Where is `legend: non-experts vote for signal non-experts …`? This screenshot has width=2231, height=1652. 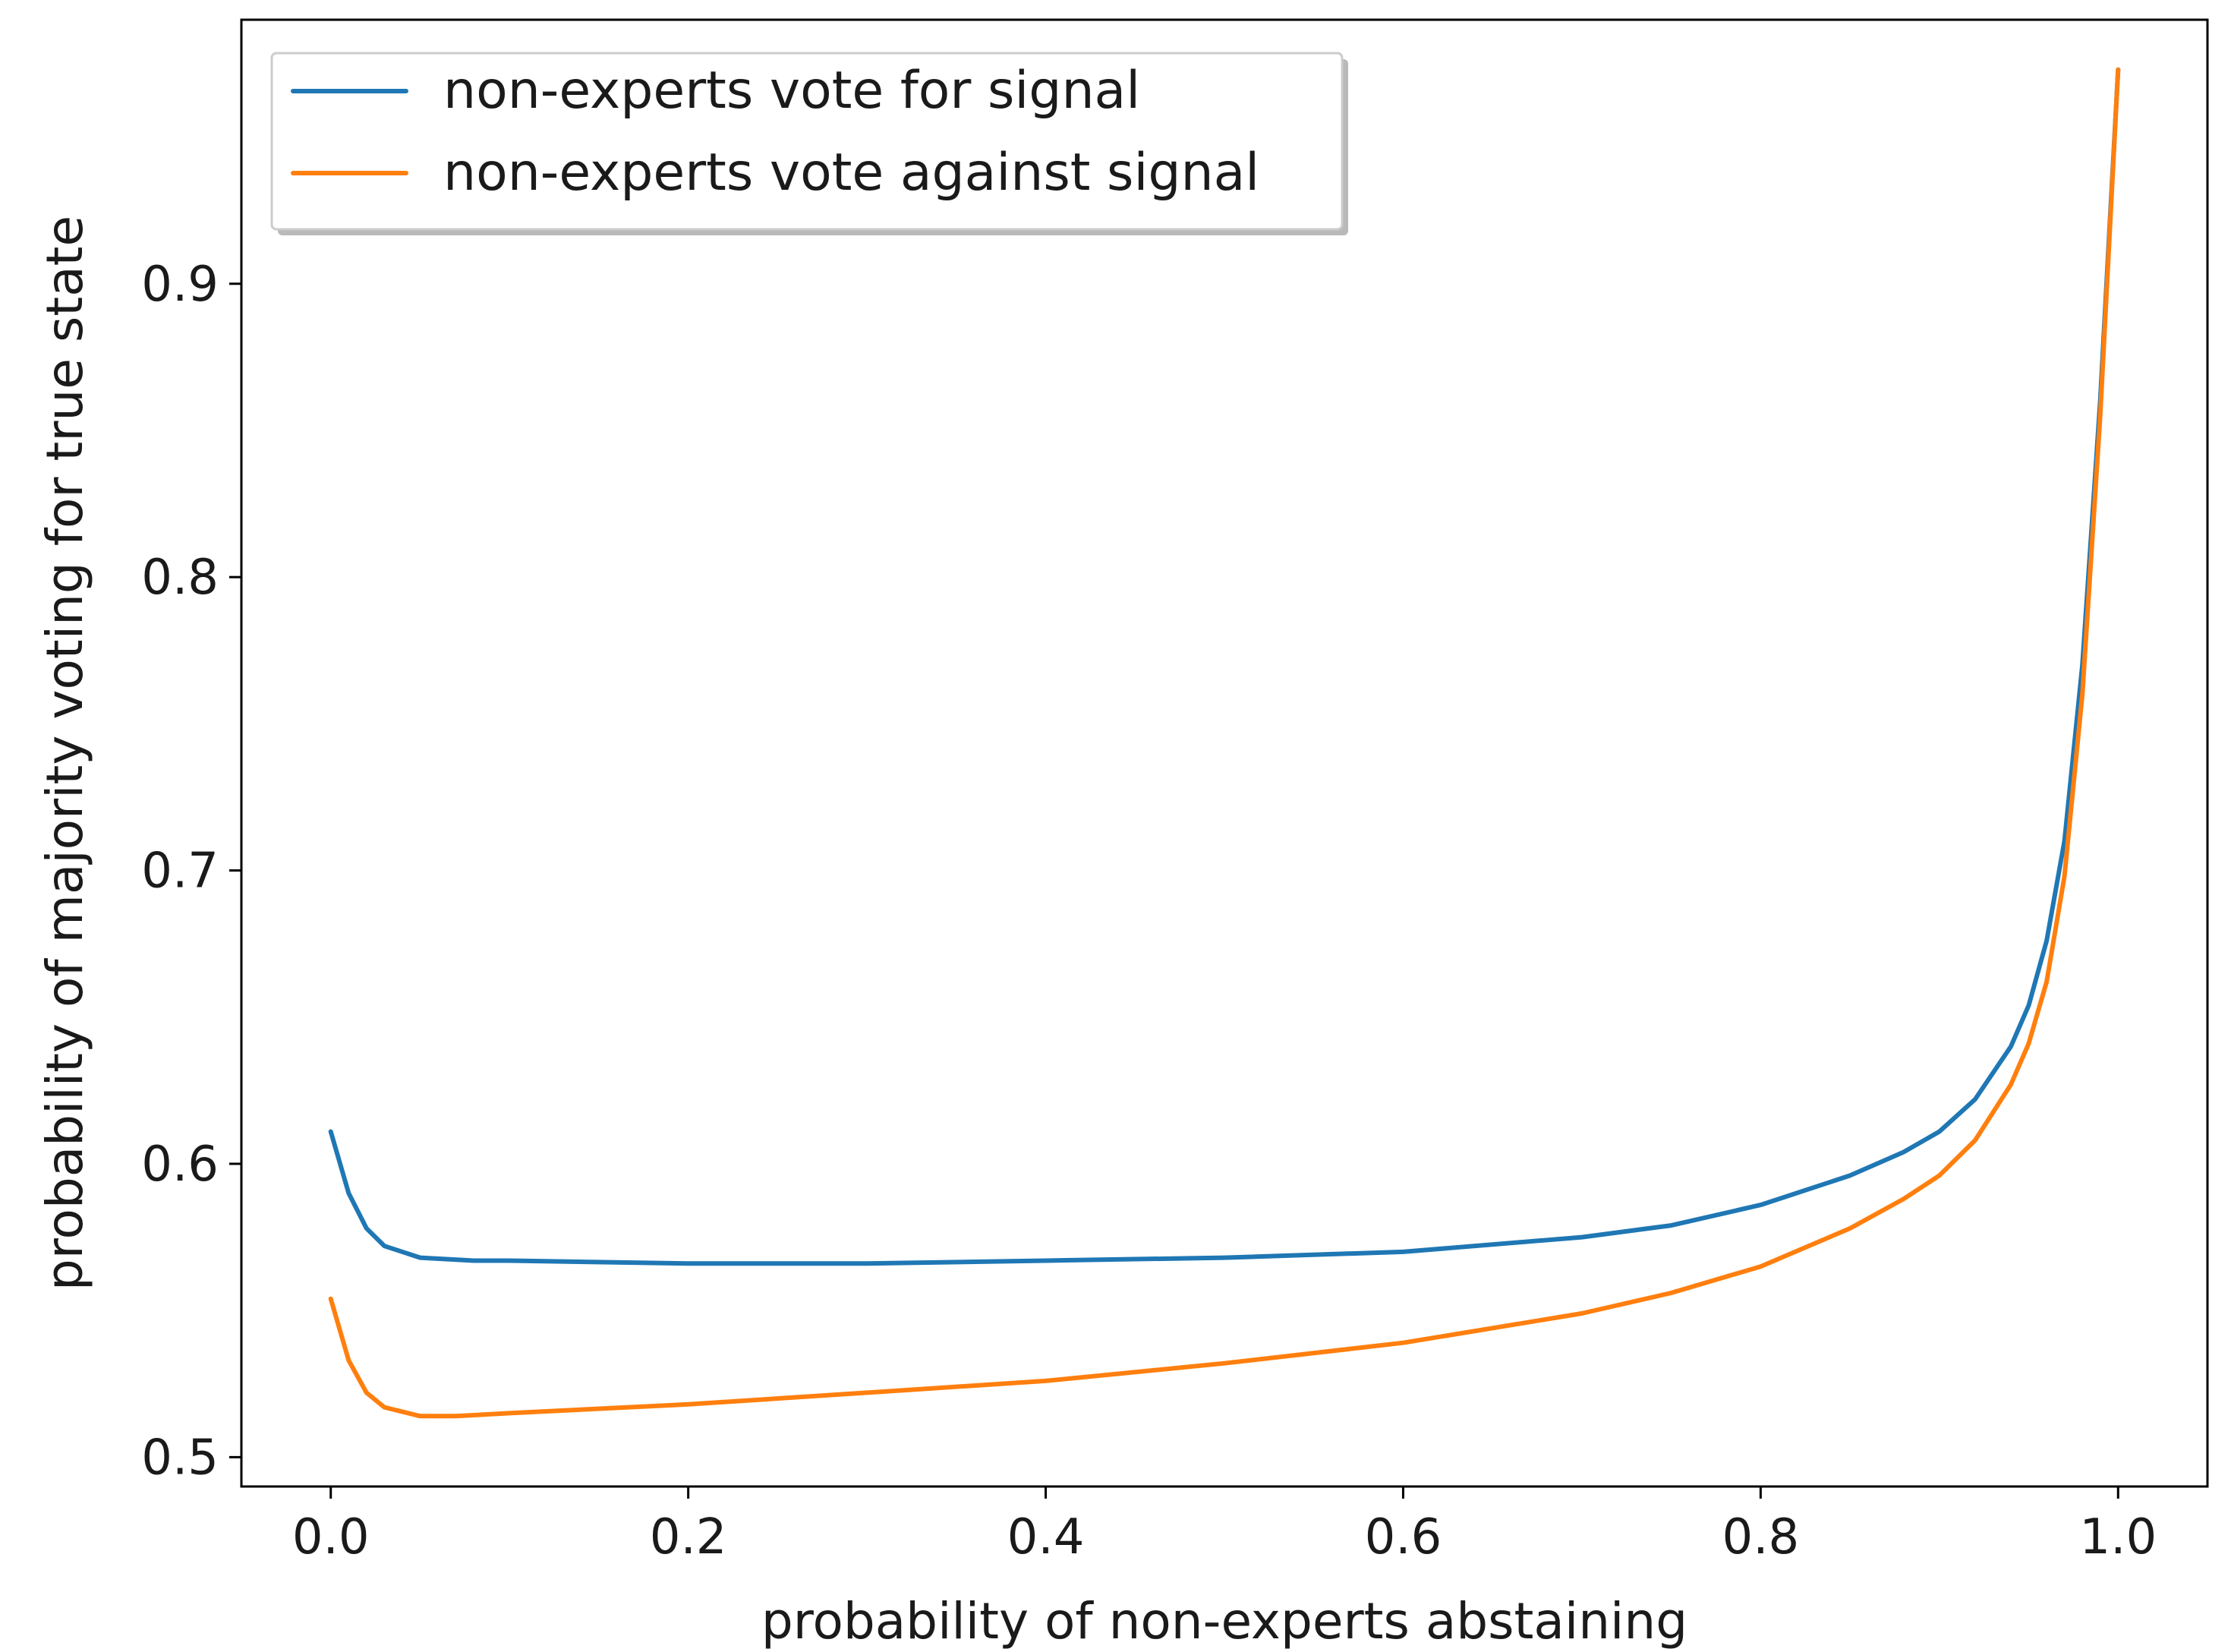 legend: non-experts vote for signal non-experts … is located at coordinates (809, 143).